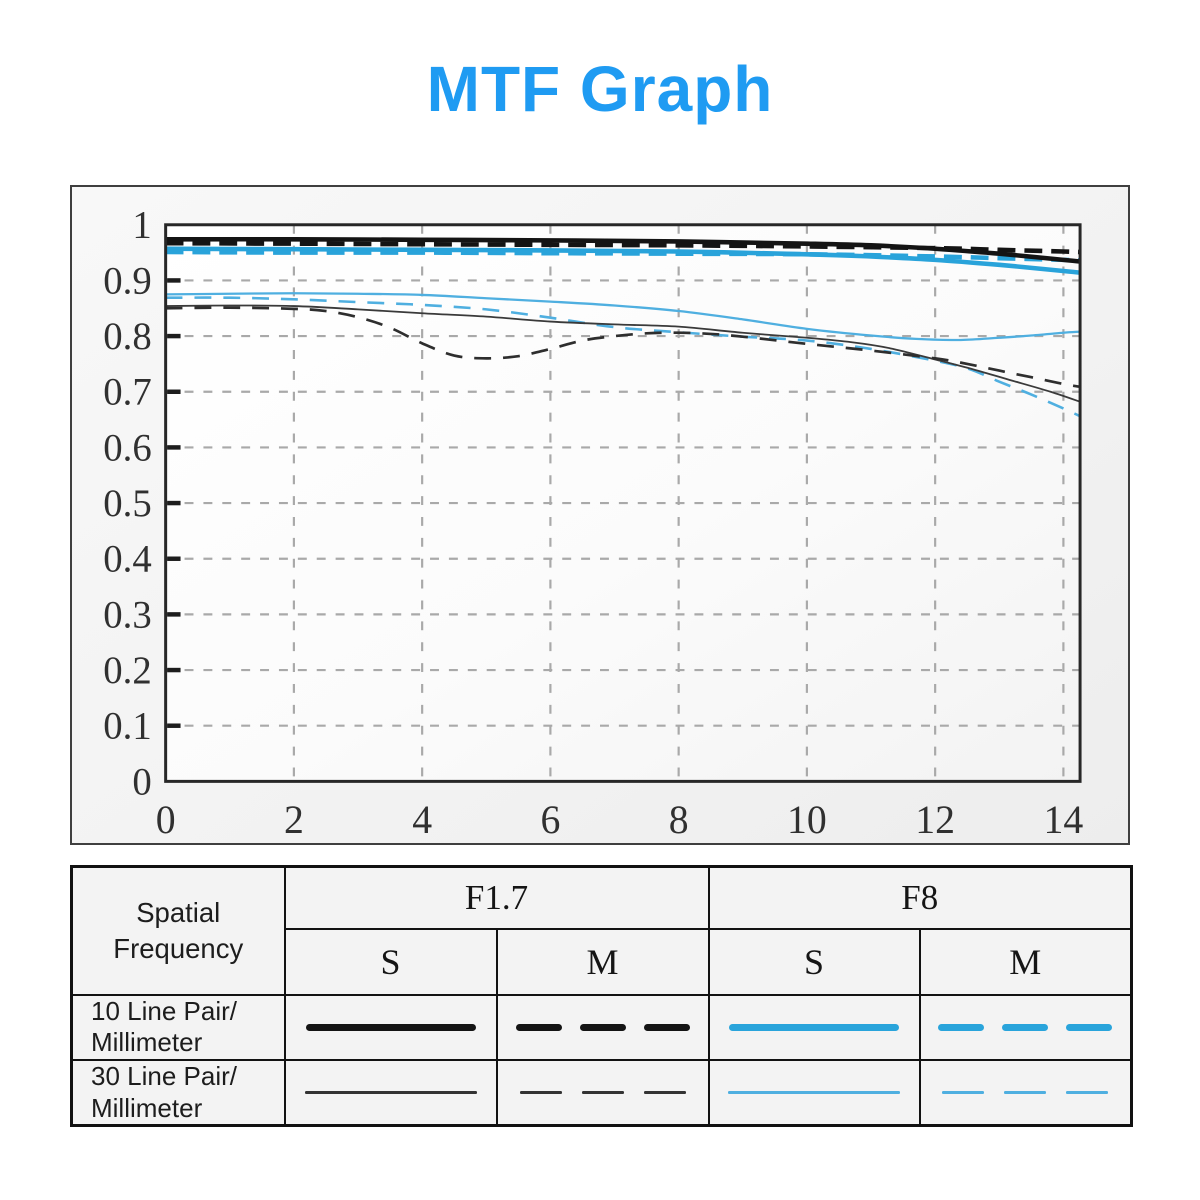 Image resolution: width=1200 pixels, height=1200 pixels. Describe the element at coordinates (623, 347) in the screenshot. I see `curve-f1.7-m-30lp` at that location.